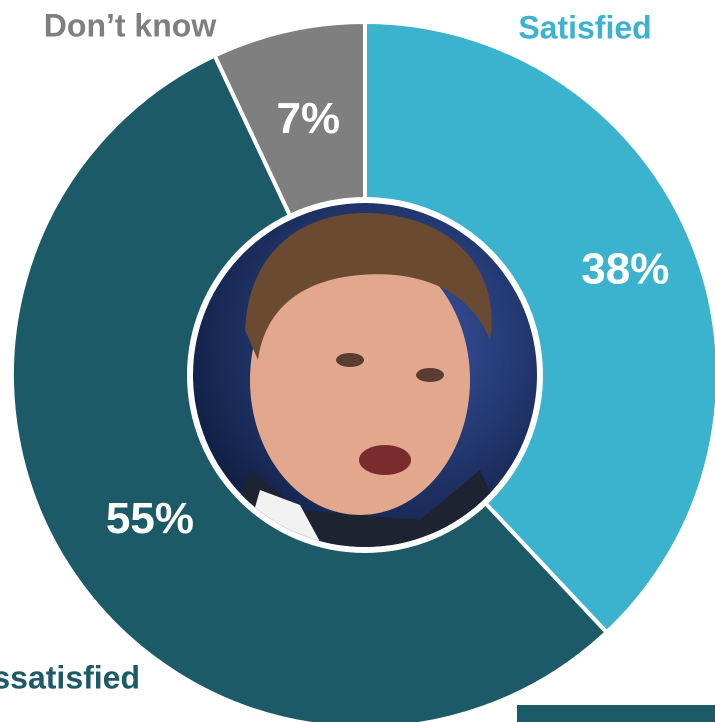  I want to click on legend-label: Satisfied, so click(584, 27).